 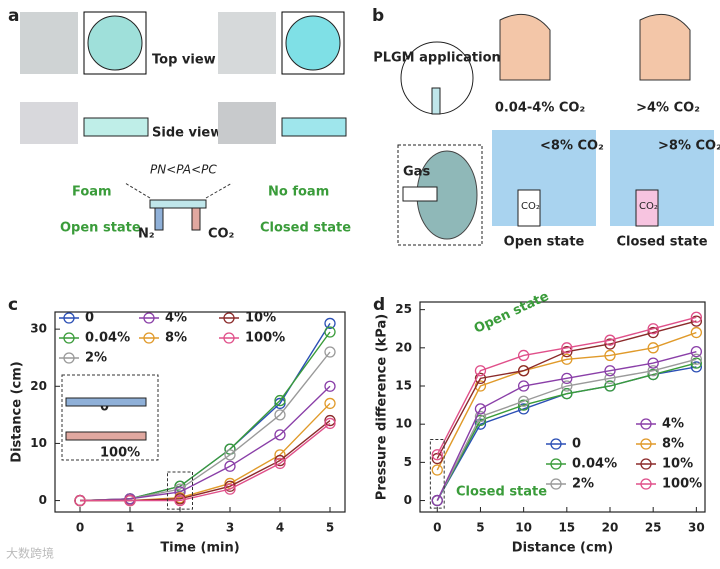 I want to click on y-axis-label: Distance (cm), so click(x=17, y=411).